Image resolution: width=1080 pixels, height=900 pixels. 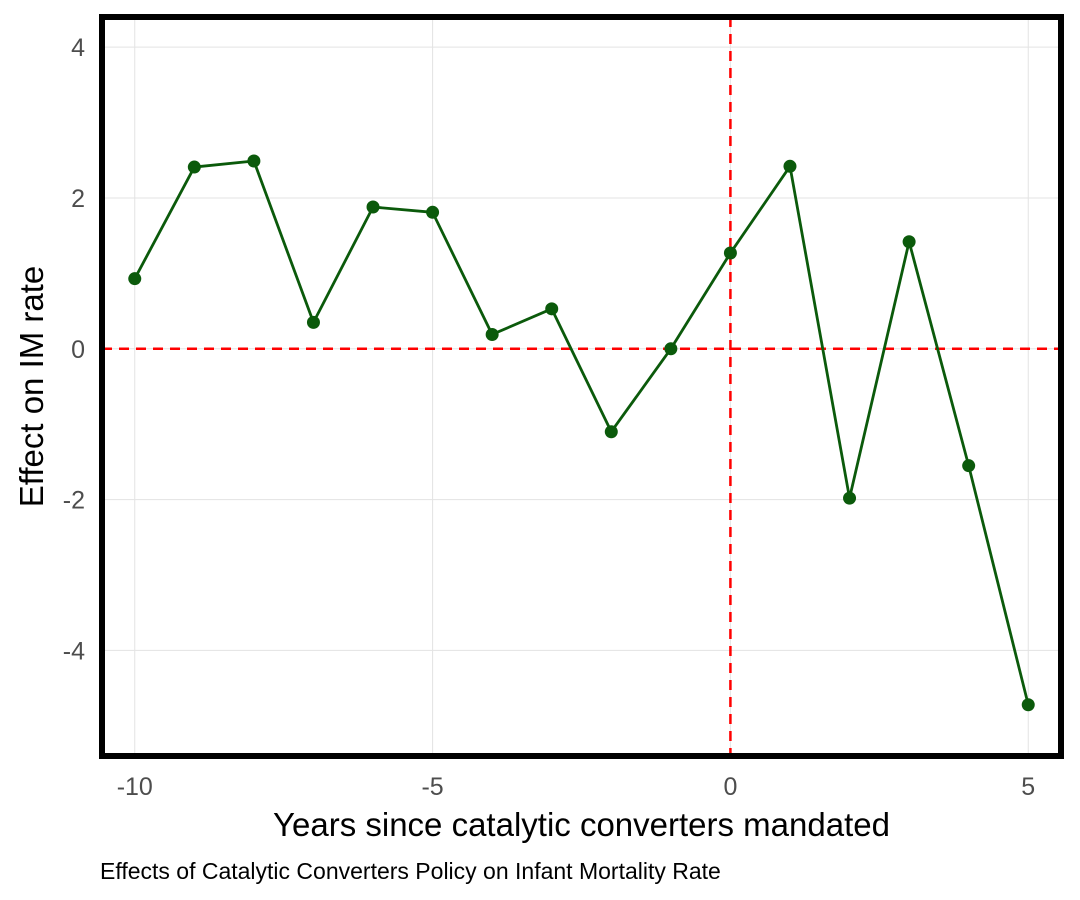 What do you see at coordinates (78, 199) in the screenshot?
I see `y-tick-label: 2` at bounding box center [78, 199].